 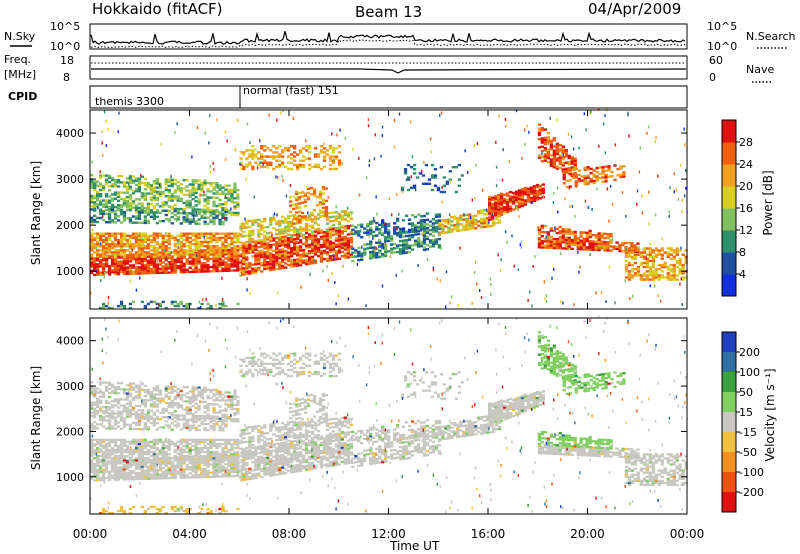 I want to click on beam-title: Beam 13, so click(x=388, y=12).